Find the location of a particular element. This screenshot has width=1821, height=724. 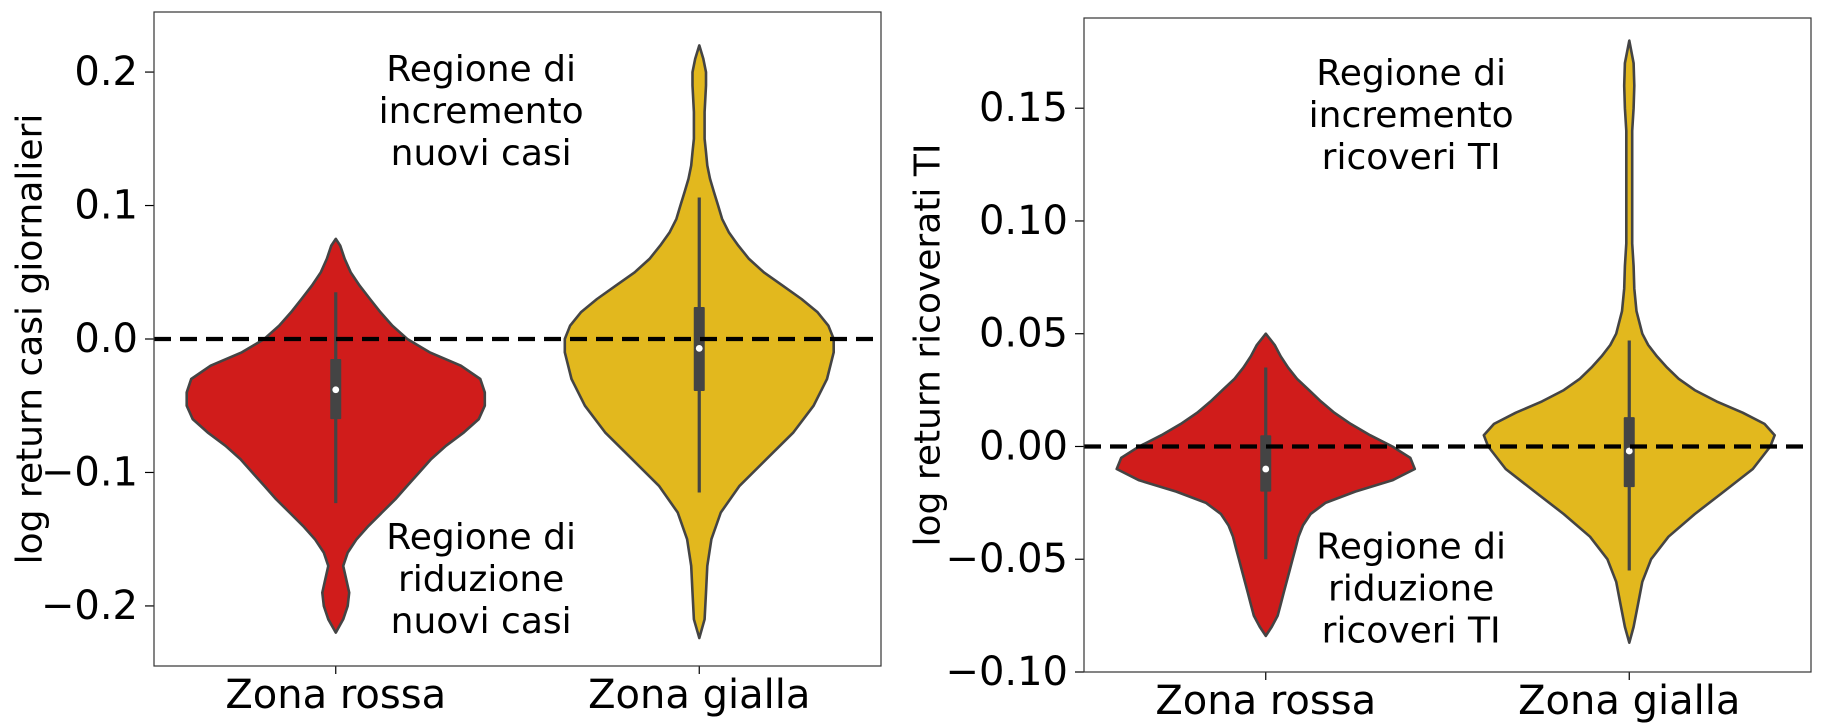

y-axis-label: log return casi giornalieri is located at coordinates (30, 339).